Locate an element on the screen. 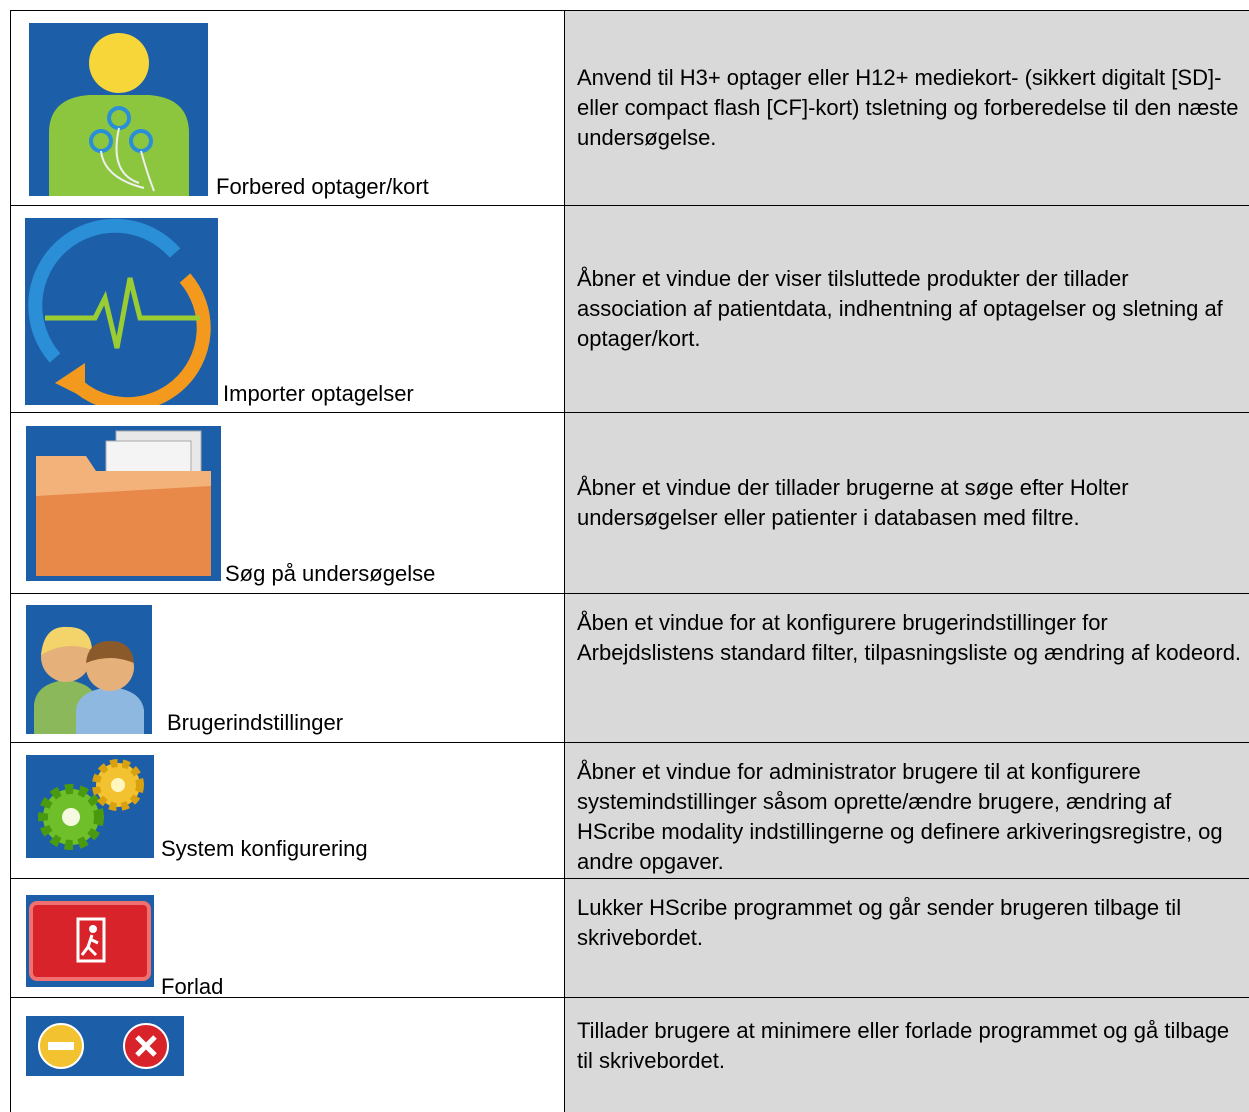 This screenshot has width=1249, height=1112. search-icon is located at coordinates (123, 503).